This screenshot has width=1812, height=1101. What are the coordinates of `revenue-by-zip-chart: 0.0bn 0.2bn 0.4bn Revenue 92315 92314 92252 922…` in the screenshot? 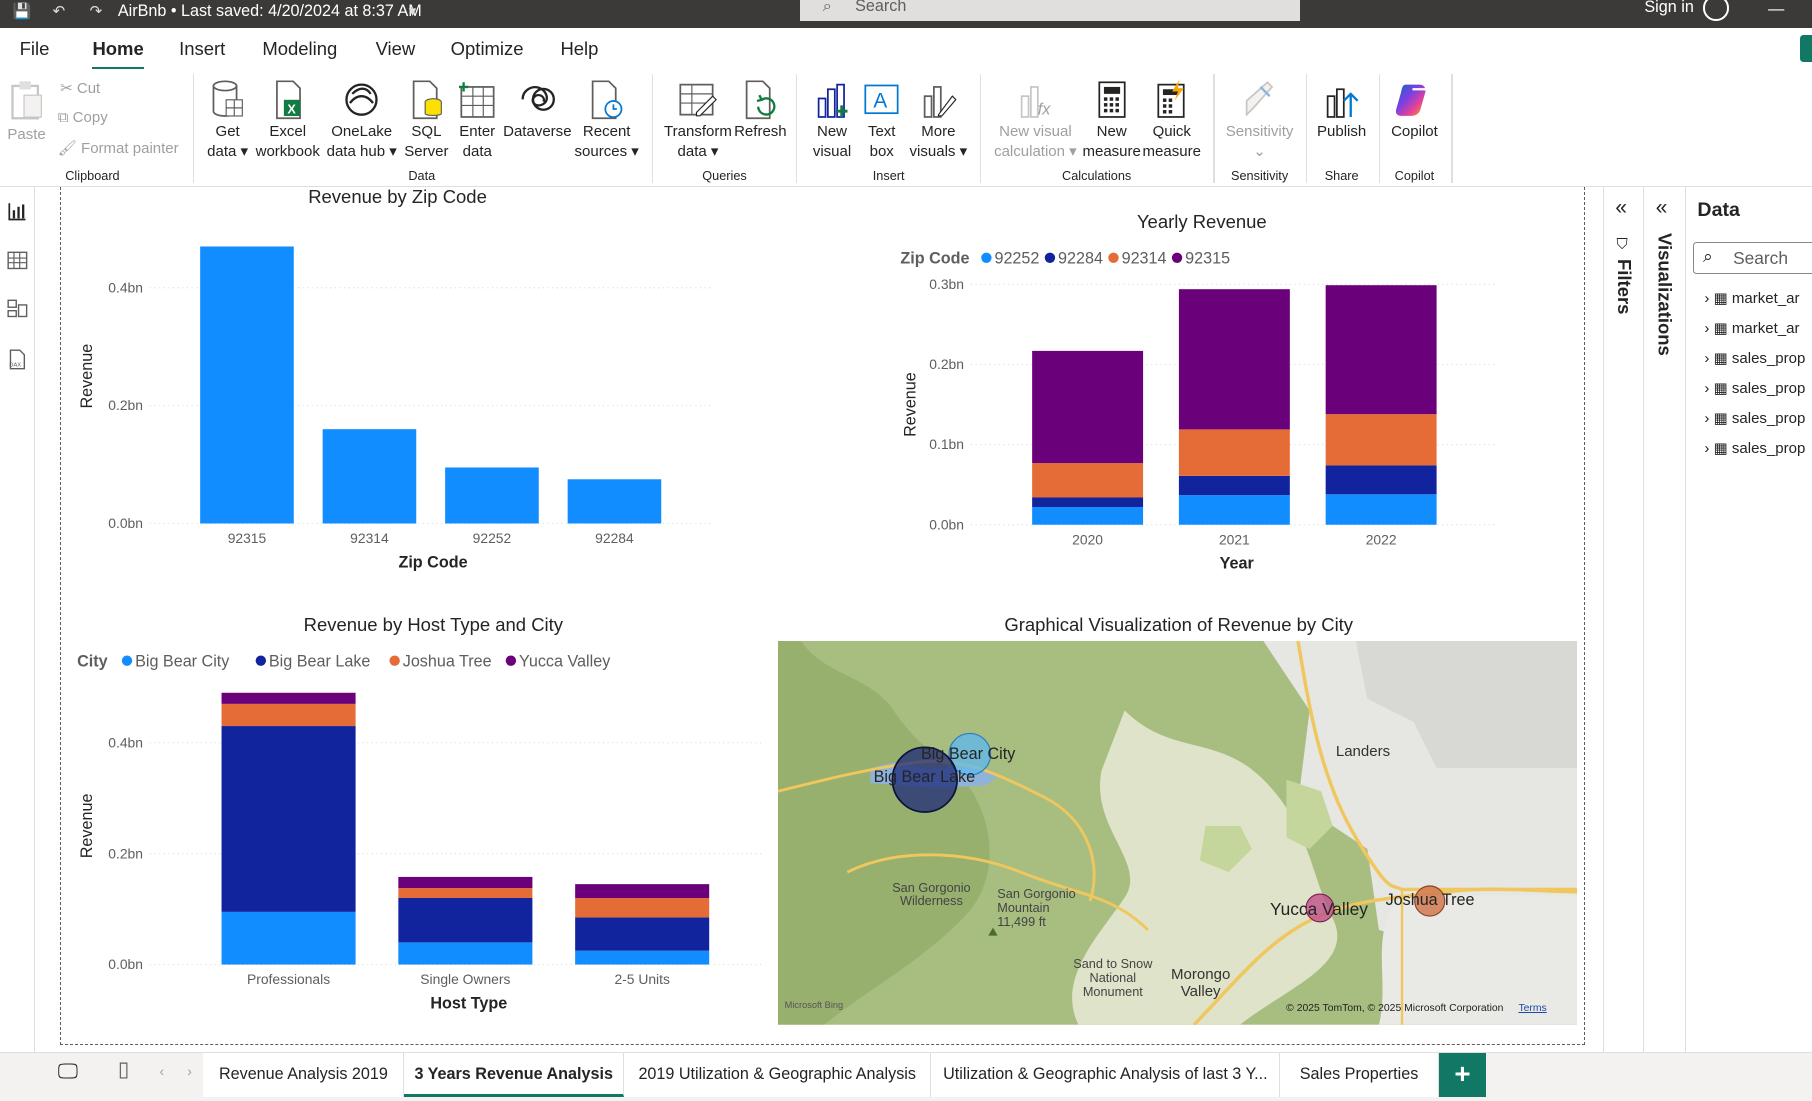 It's located at (398, 396).